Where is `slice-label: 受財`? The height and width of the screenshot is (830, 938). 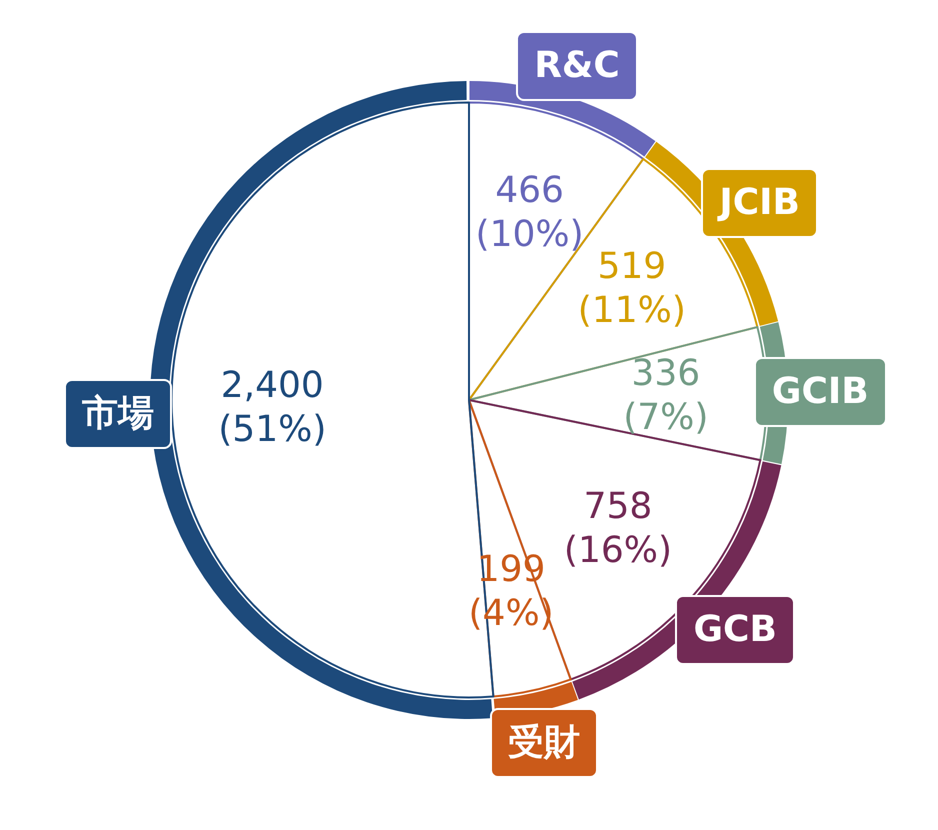
slice-label: 受財 is located at coordinates (544, 743).